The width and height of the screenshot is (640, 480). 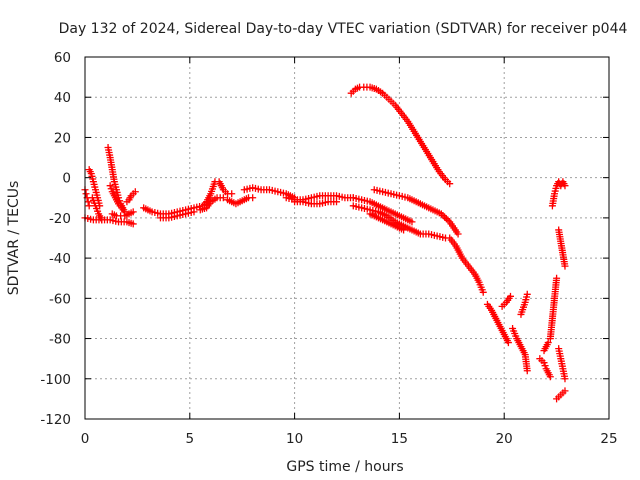 What do you see at coordinates (504, 439) in the screenshot?
I see `x-tick-label: 20` at bounding box center [504, 439].